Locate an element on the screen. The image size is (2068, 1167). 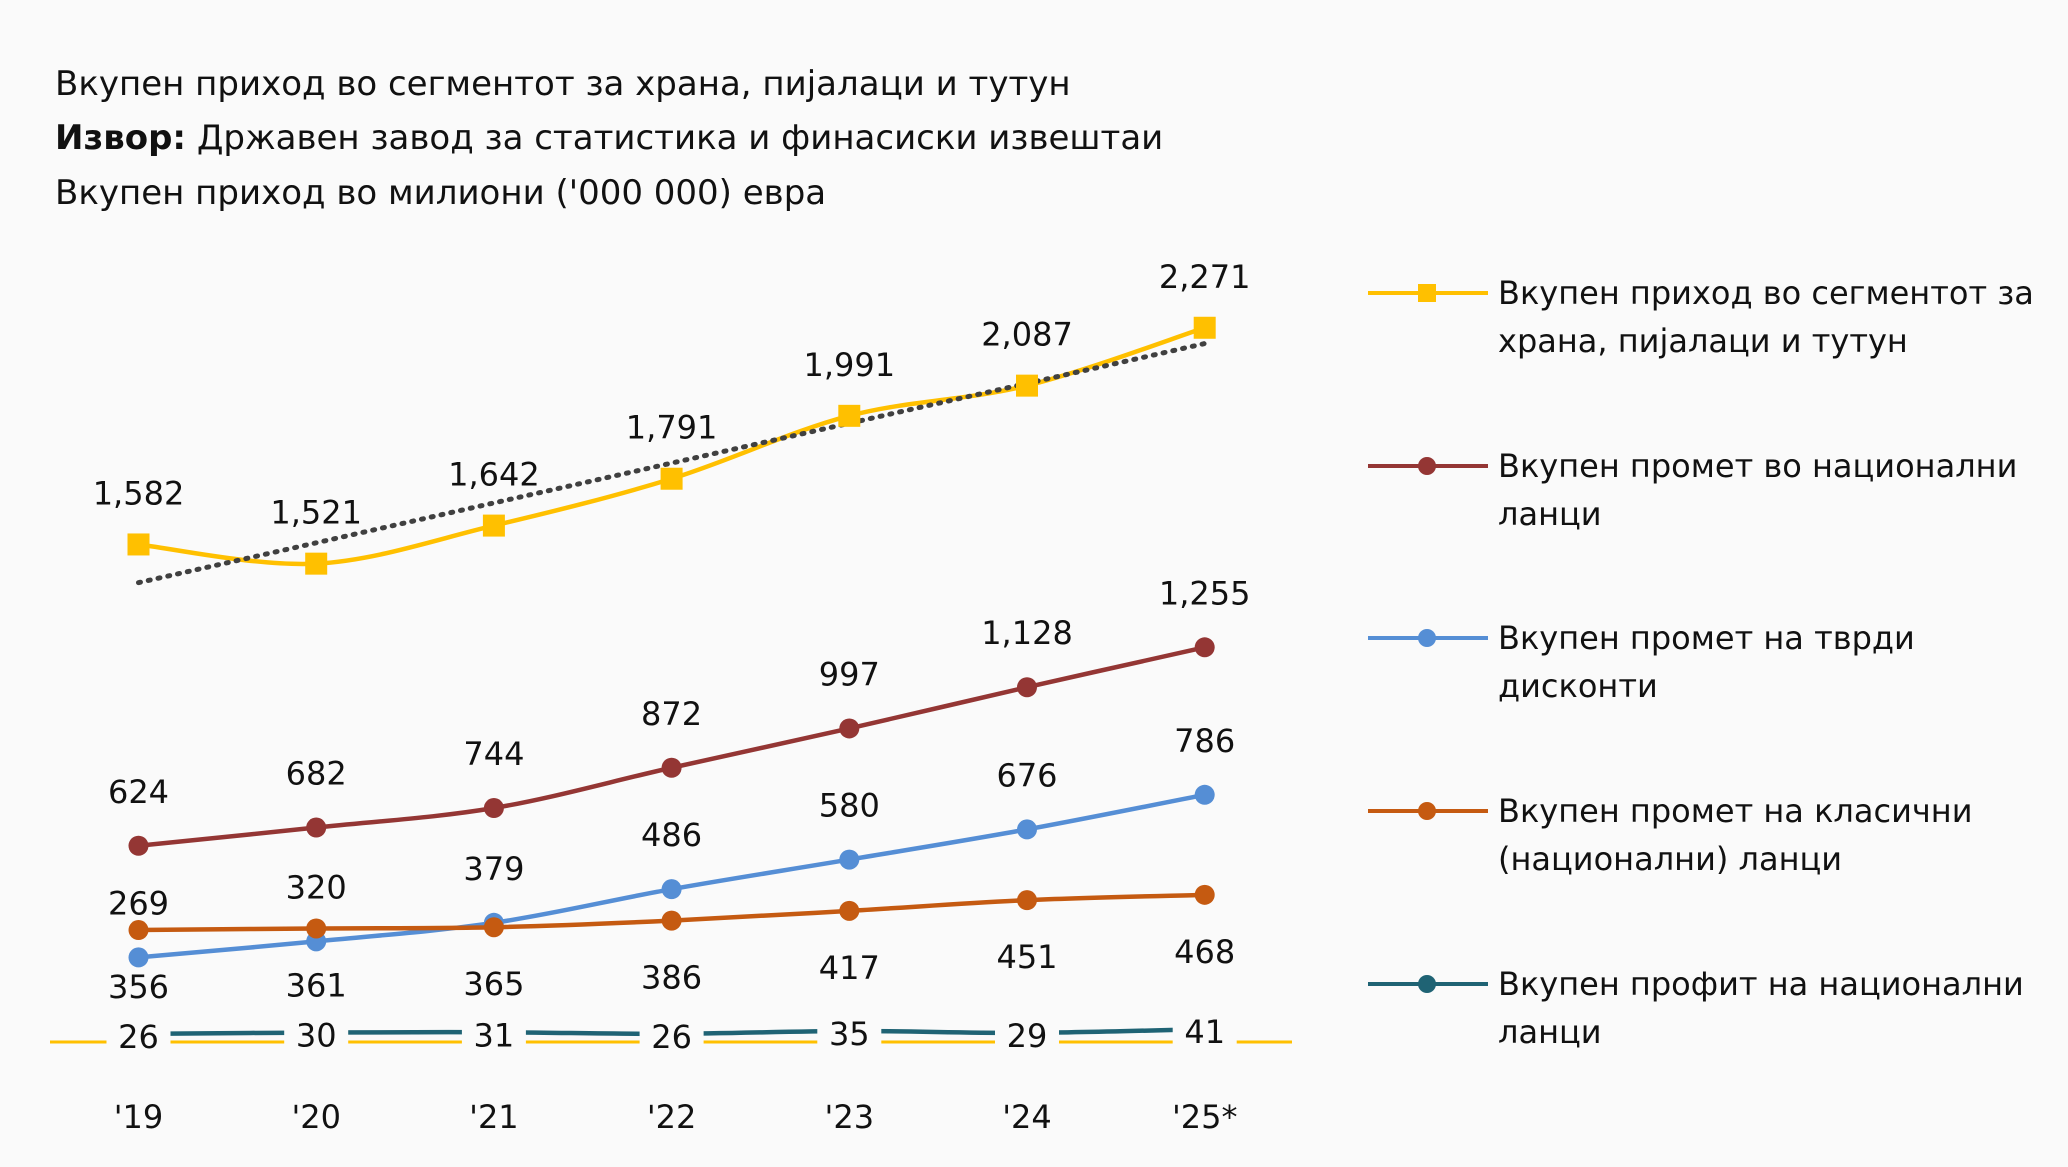
data-label: 1,642 is located at coordinates (494, 475).